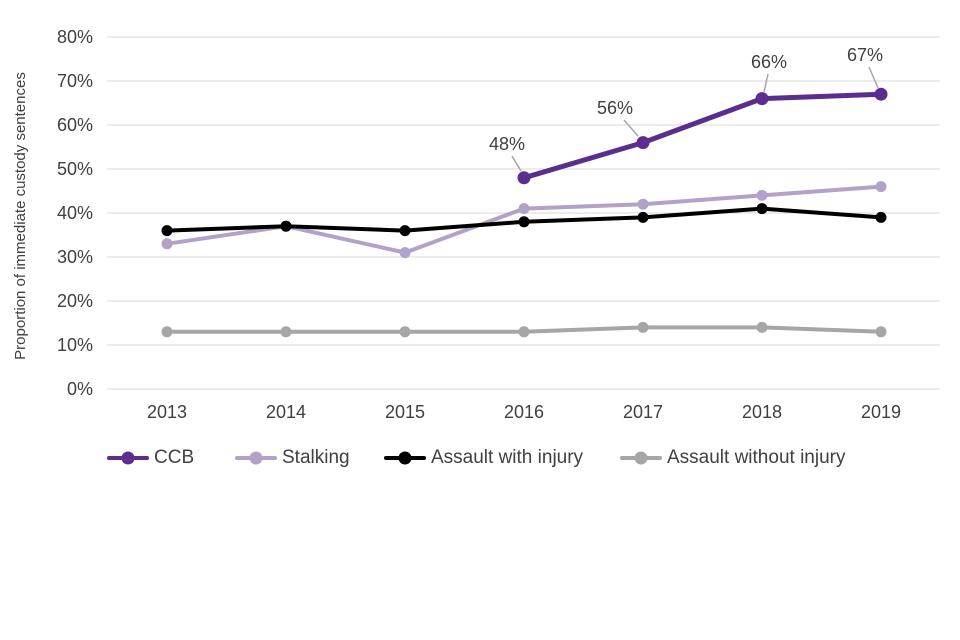 This screenshot has height=640, width=960. I want to click on x-tick-label: 2014, so click(286, 412).